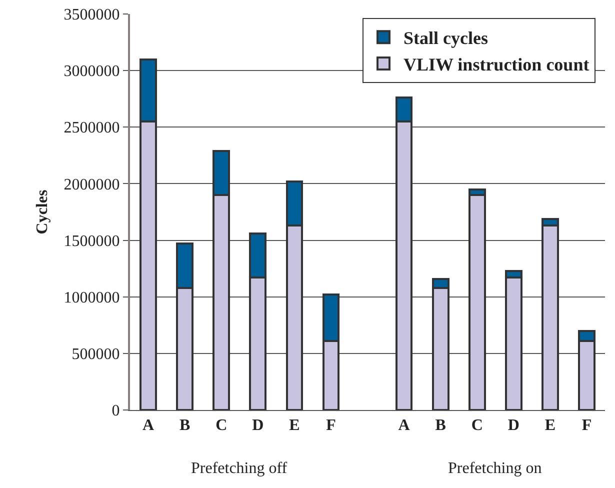 This screenshot has width=615, height=488. What do you see at coordinates (96, 355) in the screenshot?
I see `y-tick-label: 500000` at bounding box center [96, 355].